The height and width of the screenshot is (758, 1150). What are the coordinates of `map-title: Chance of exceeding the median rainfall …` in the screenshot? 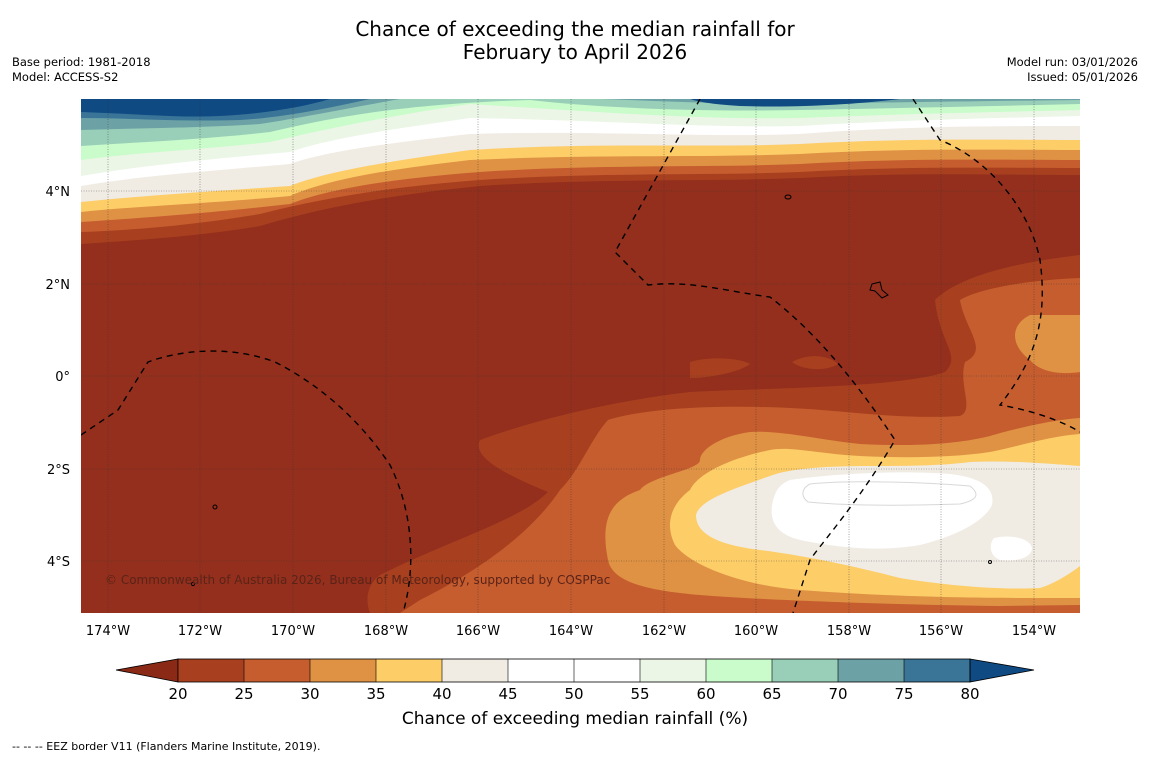 It's located at (575, 41).